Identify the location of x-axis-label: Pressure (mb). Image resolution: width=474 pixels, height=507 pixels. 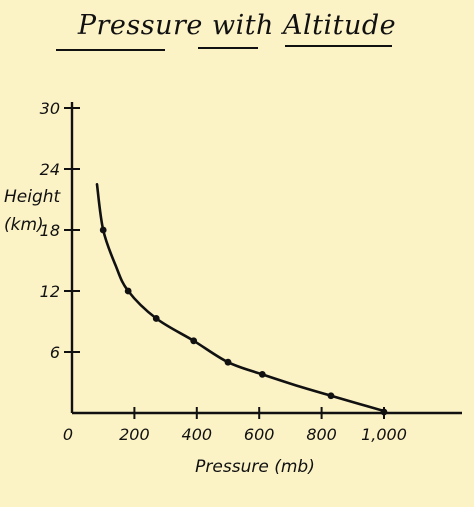
(255, 467).